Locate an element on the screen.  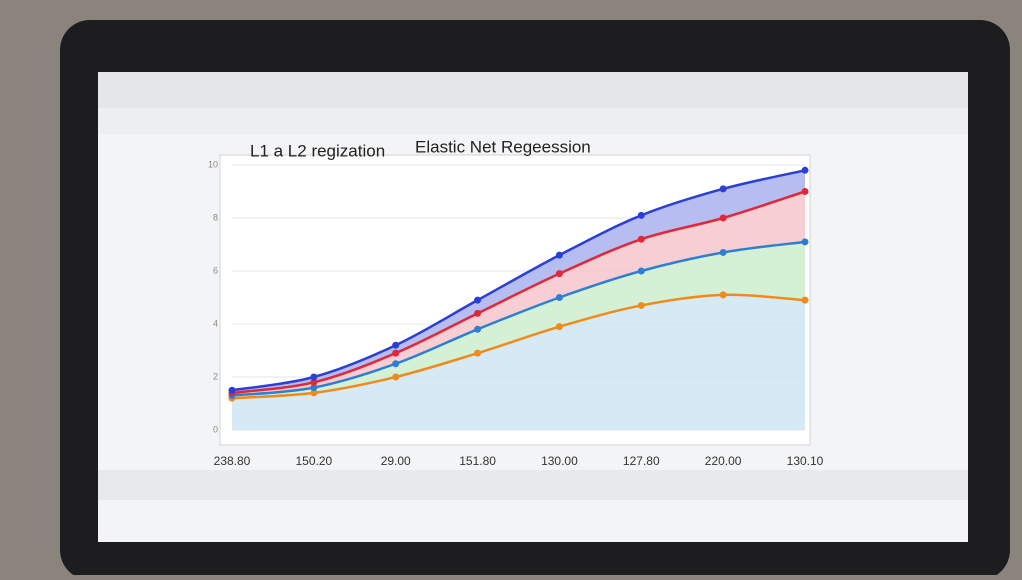
chart-title: L1 a L2 regization is located at coordinates (317, 150).